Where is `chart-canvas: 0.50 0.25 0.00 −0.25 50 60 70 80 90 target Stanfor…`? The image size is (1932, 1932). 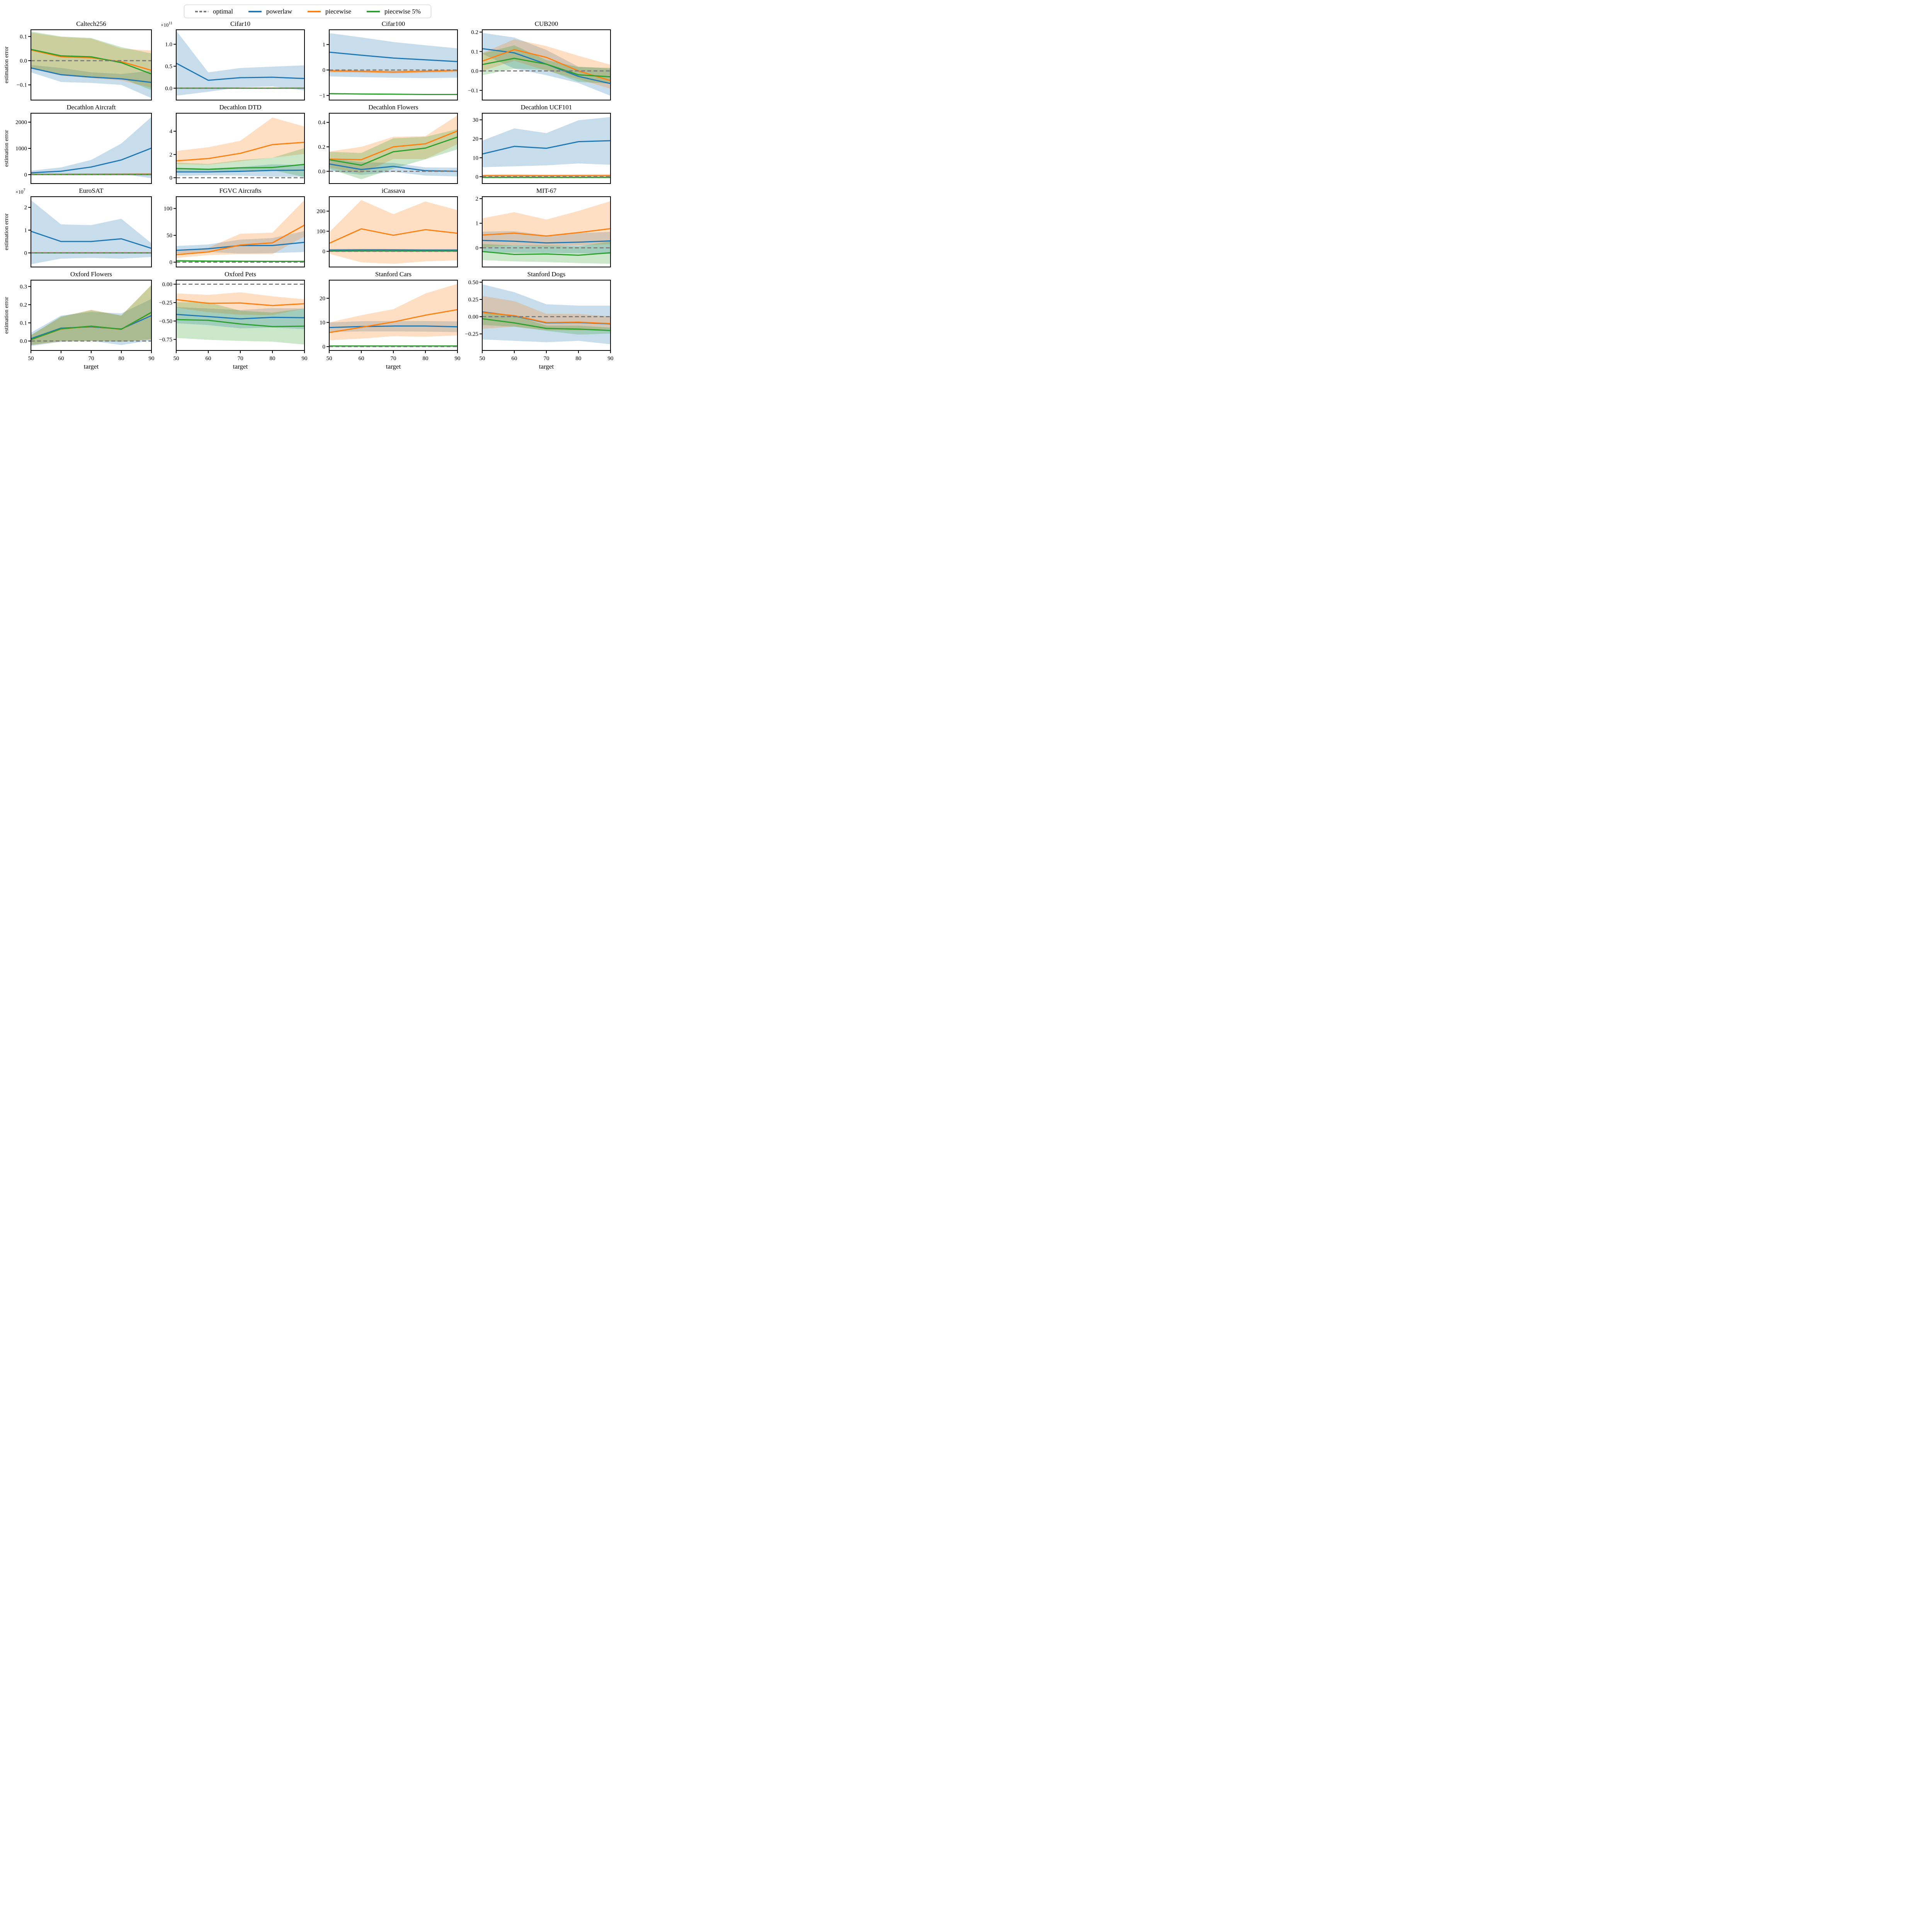
chart-canvas: 0.50 0.25 0.00 −0.25 50 60 70 80 90 target Stanfor… is located at coordinates (539, 320).